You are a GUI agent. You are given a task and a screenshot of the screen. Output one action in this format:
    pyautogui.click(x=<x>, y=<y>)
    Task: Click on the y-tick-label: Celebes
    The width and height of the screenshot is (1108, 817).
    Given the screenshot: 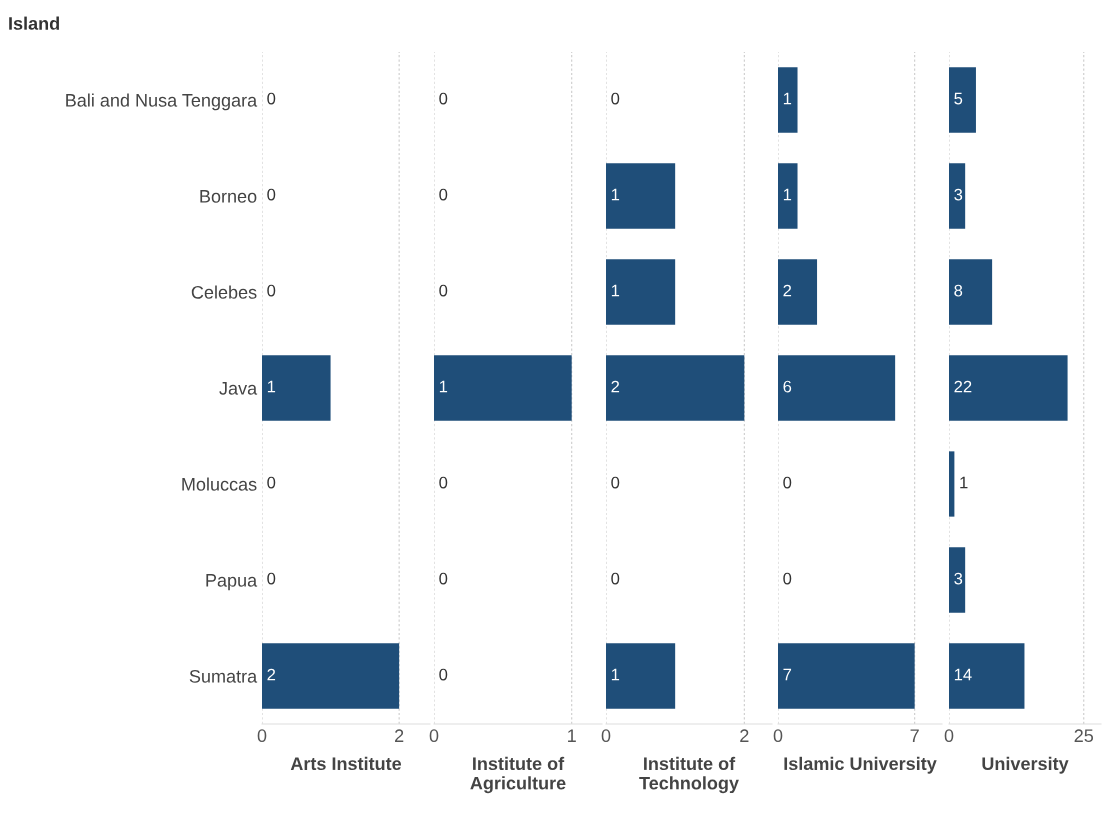 What is the action you would take?
    pyautogui.click(x=224, y=292)
    